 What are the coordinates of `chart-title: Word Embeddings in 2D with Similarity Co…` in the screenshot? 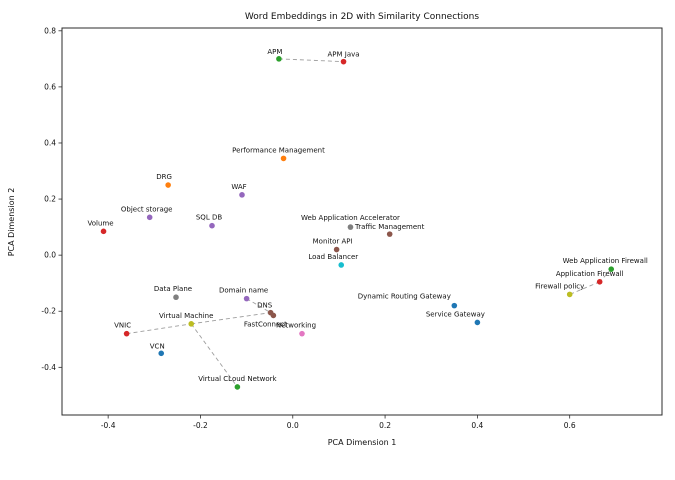 It's located at (362, 17).